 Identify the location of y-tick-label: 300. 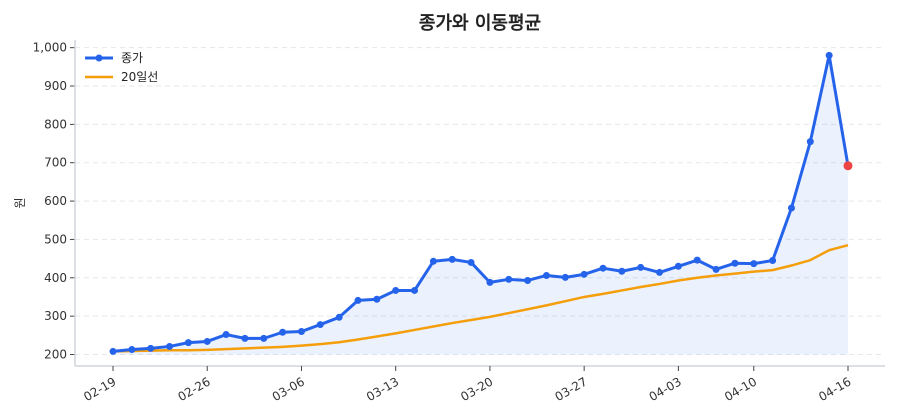
(55, 316).